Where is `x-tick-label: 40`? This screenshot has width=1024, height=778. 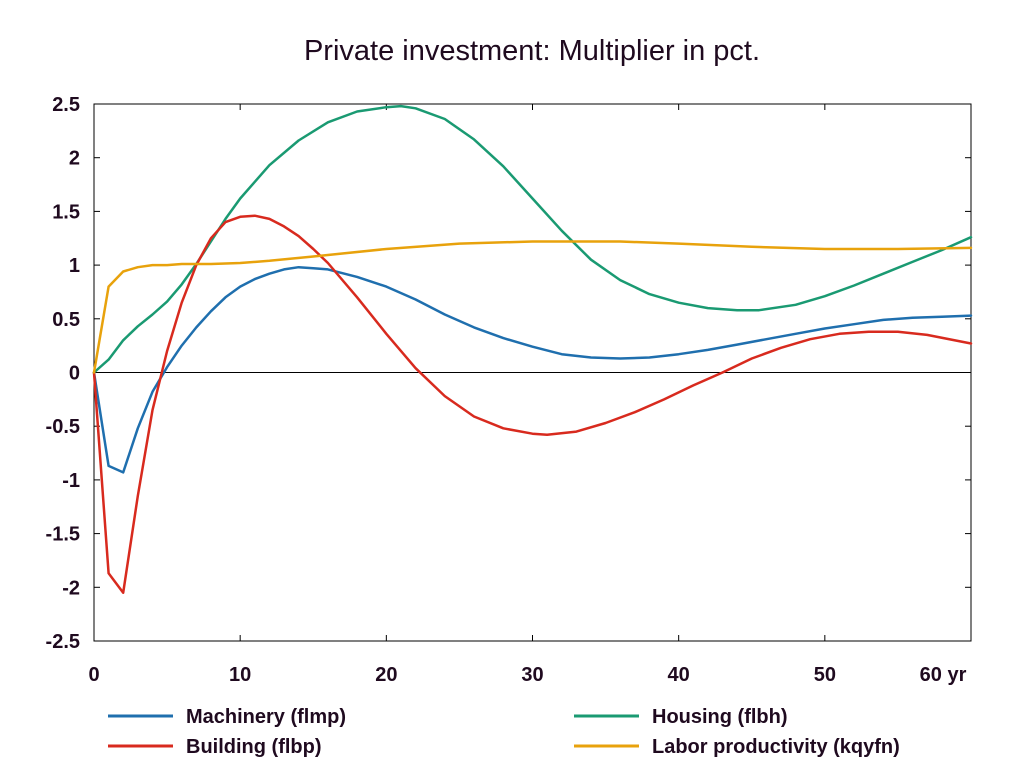 x-tick-label: 40 is located at coordinates (679, 675).